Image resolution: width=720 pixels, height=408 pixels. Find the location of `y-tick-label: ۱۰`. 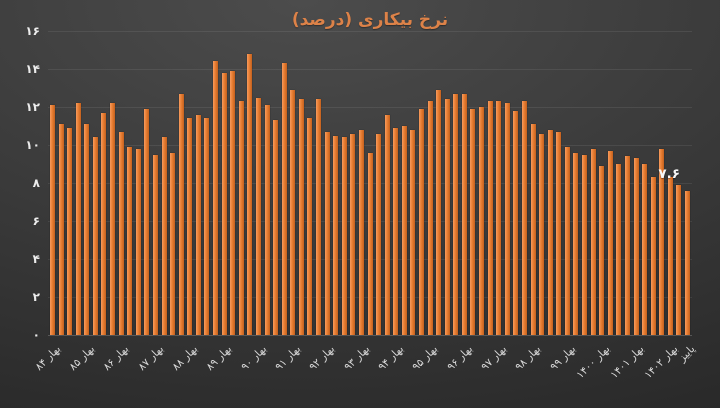

y-tick-label: ۱۰ is located at coordinates (32, 145).